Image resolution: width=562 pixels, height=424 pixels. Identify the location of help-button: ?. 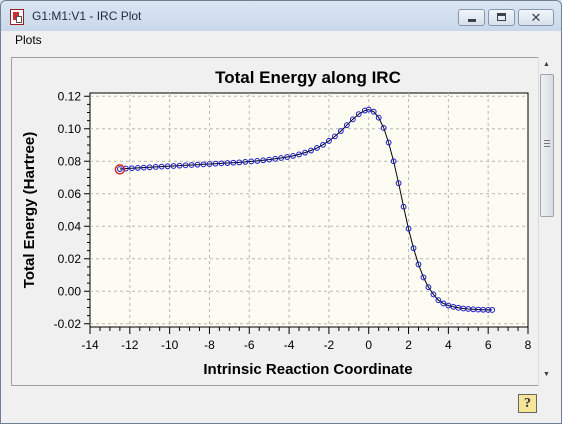
(527, 403).